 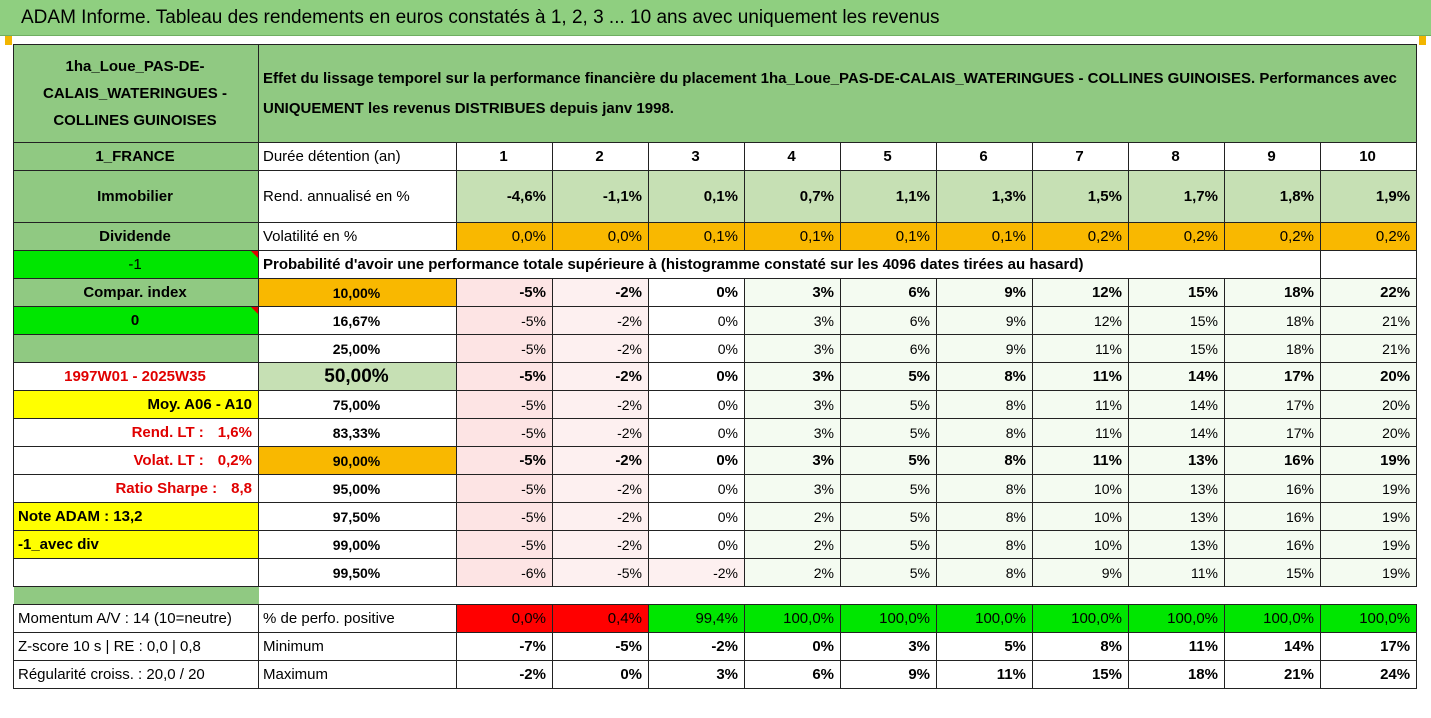 I want to click on positive-value: 99,4%, so click(x=696, y=618).